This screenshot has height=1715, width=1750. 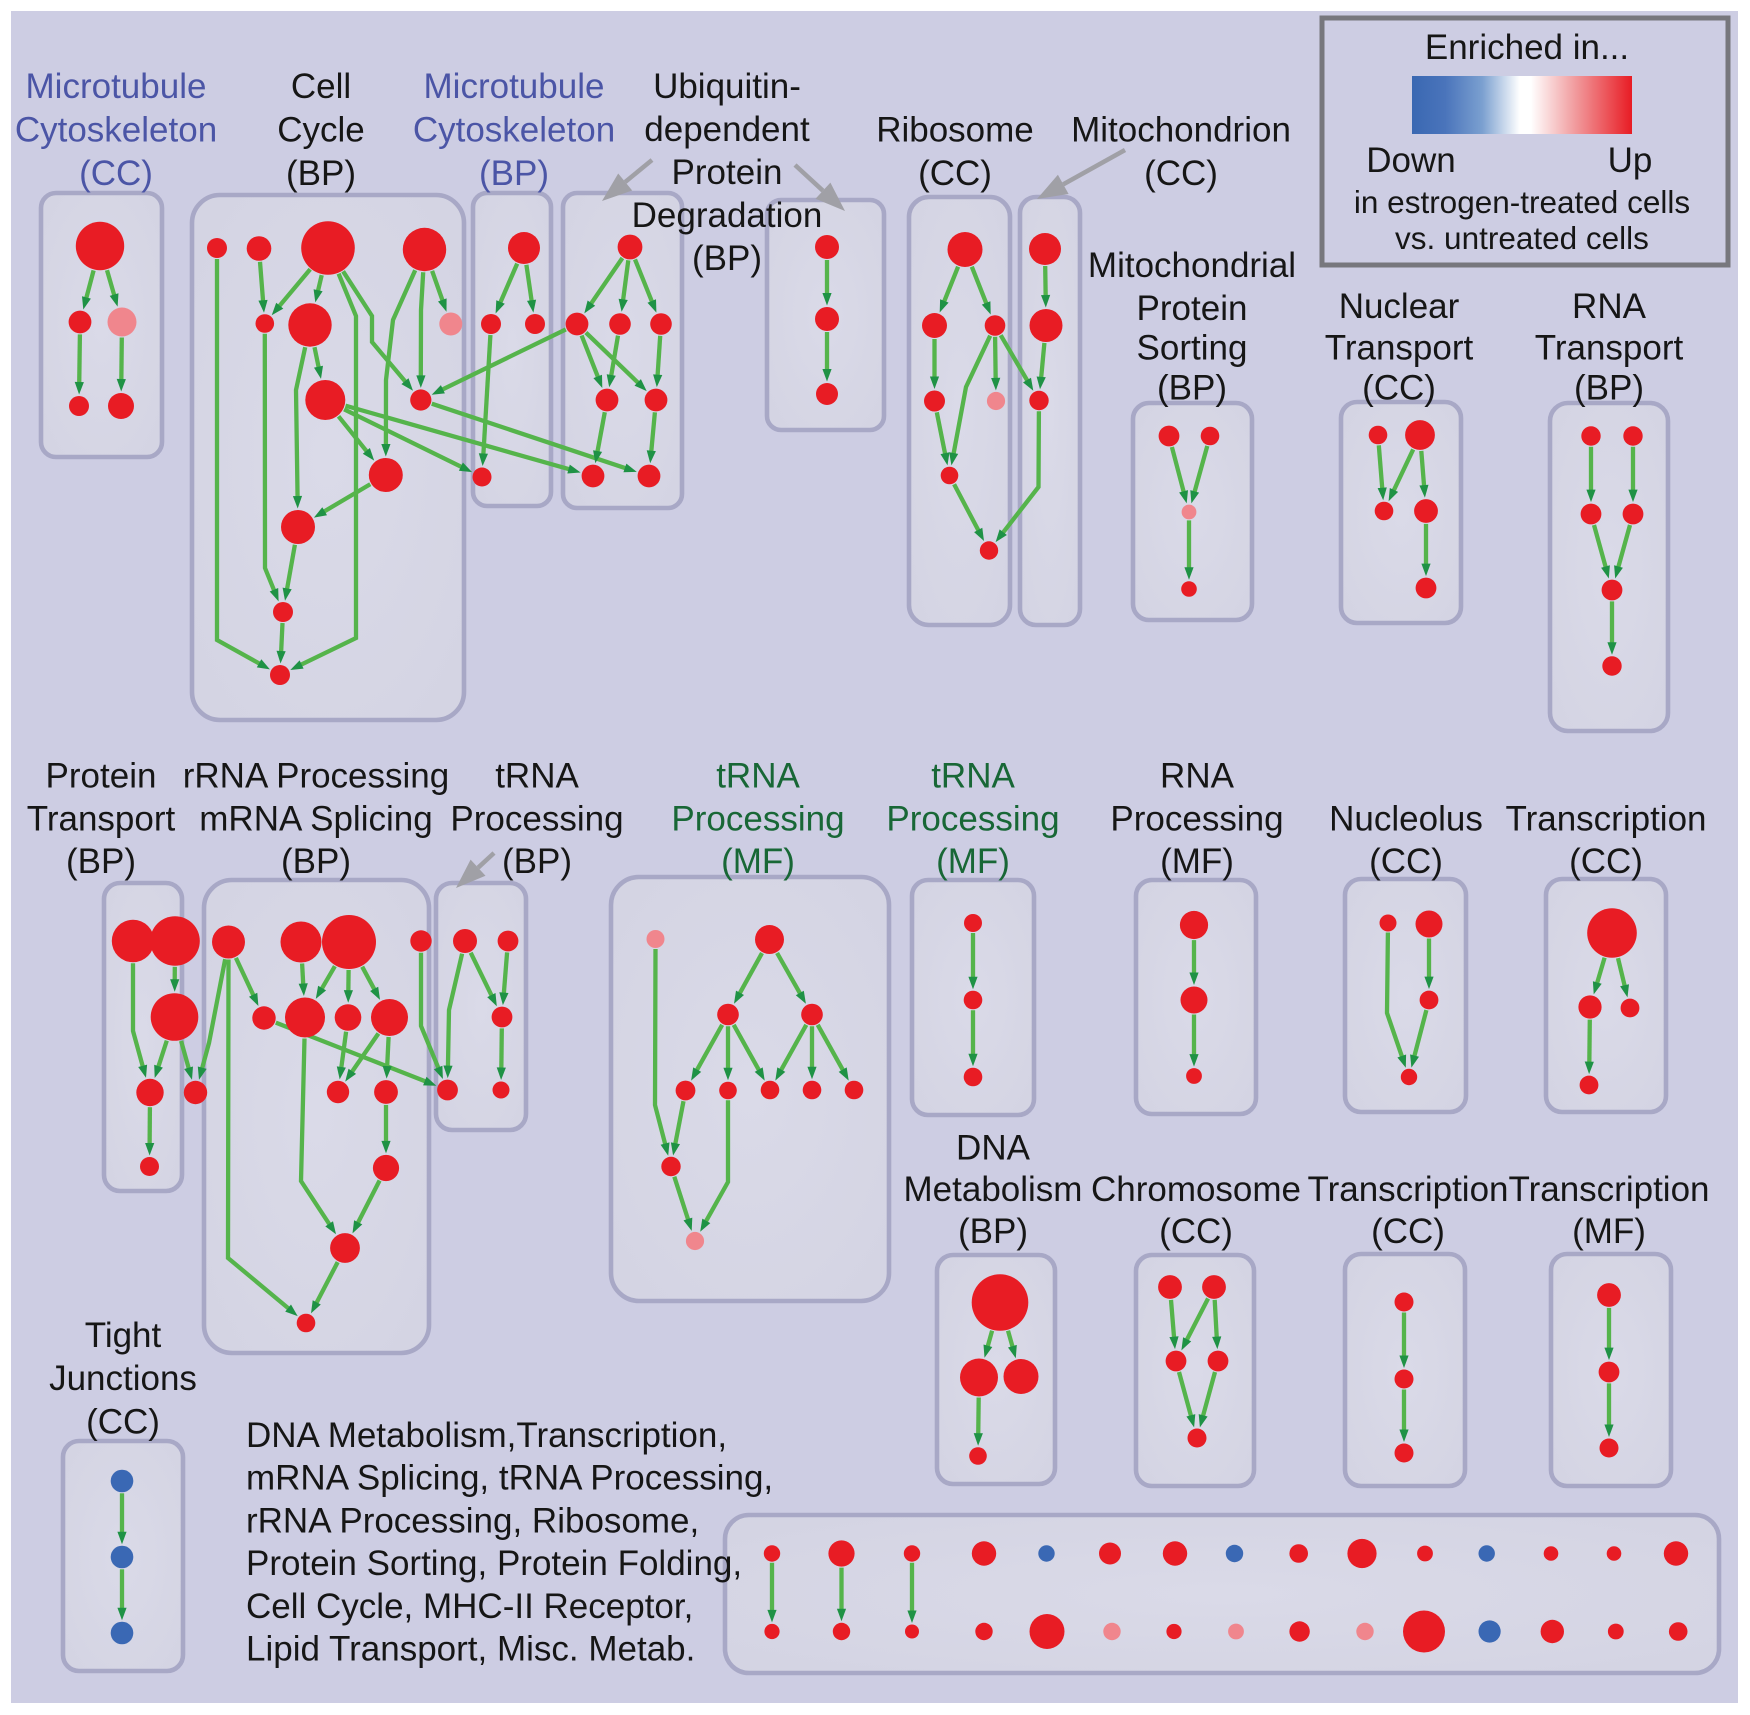 I want to click on svg-text: Cycle, so click(x=321, y=130).